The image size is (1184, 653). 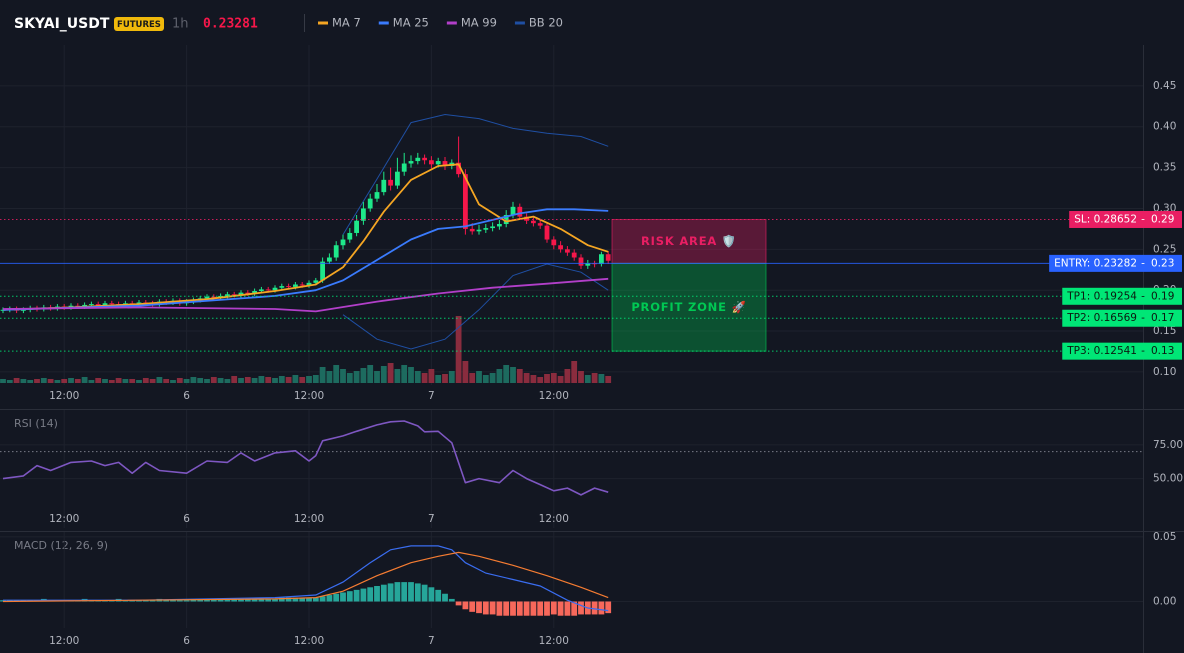 I want to click on legend-label: MA 25, so click(x=411, y=23).